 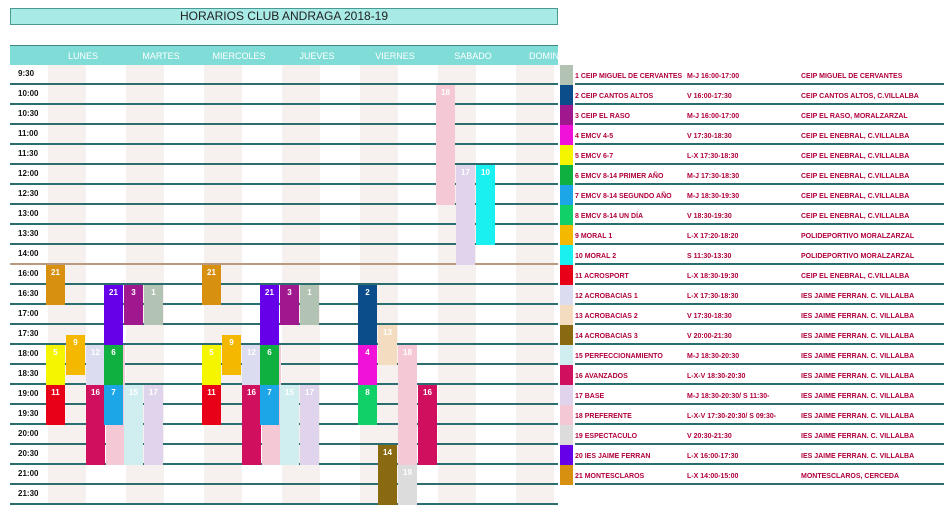 What do you see at coordinates (850, 476) in the screenshot?
I see `legend-place: MONTESCLAROS, CERCEDA` at bounding box center [850, 476].